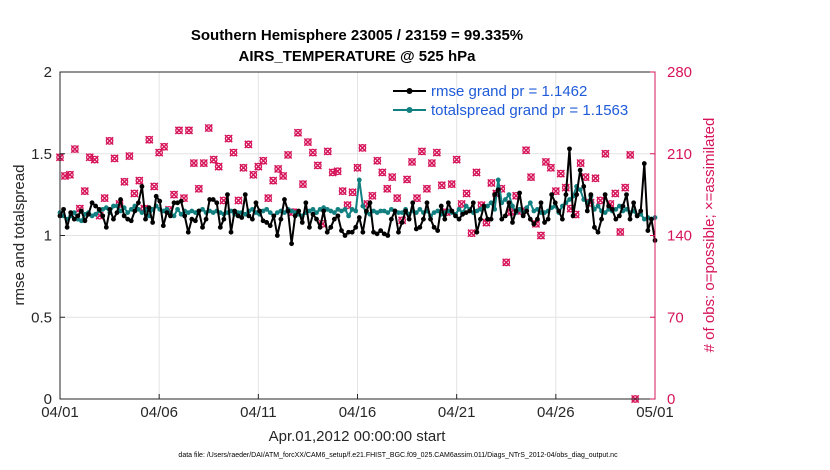  Describe the element at coordinates (675, 317) in the screenshot. I see `y-right-tick-label: 70` at that location.